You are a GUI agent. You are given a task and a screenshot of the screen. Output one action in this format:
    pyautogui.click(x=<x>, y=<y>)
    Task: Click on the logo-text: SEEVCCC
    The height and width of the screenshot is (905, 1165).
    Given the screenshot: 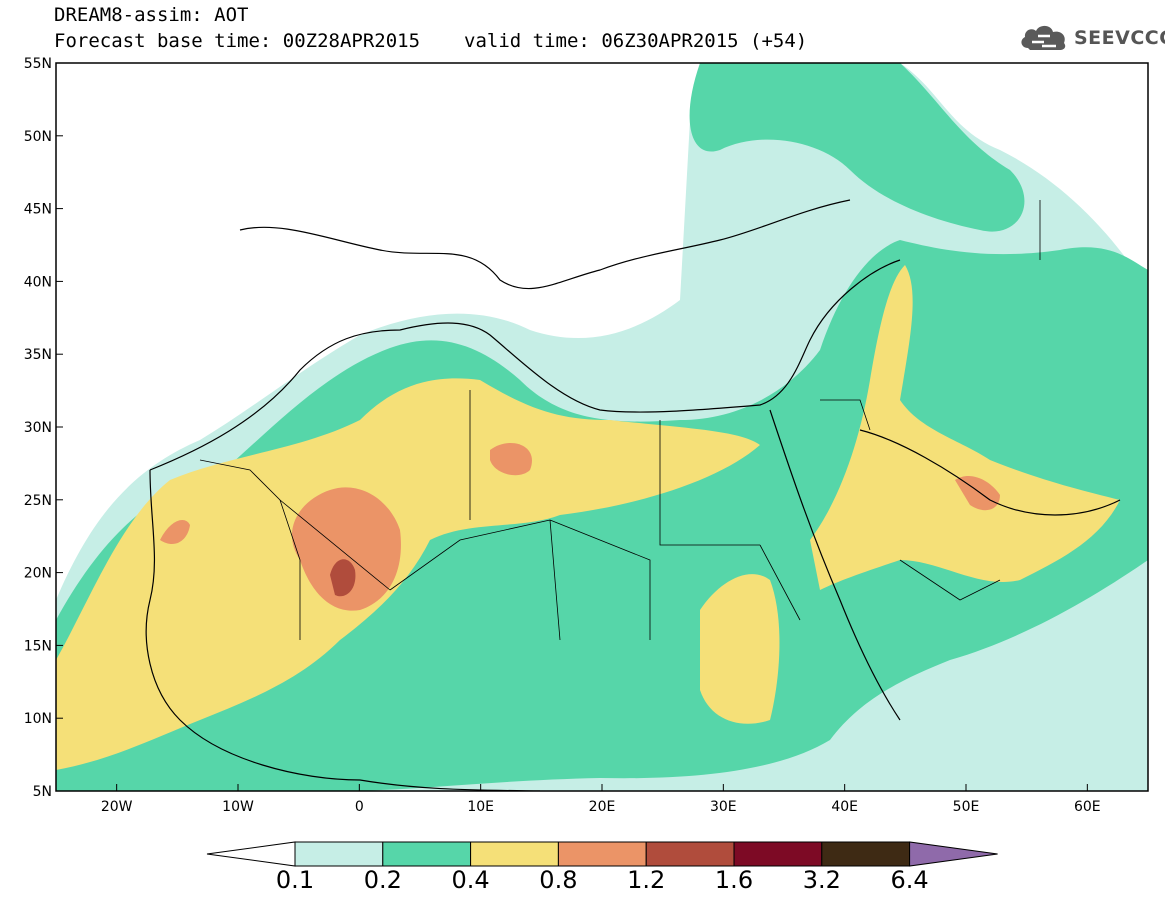 What is the action you would take?
    pyautogui.click(x=1119, y=38)
    